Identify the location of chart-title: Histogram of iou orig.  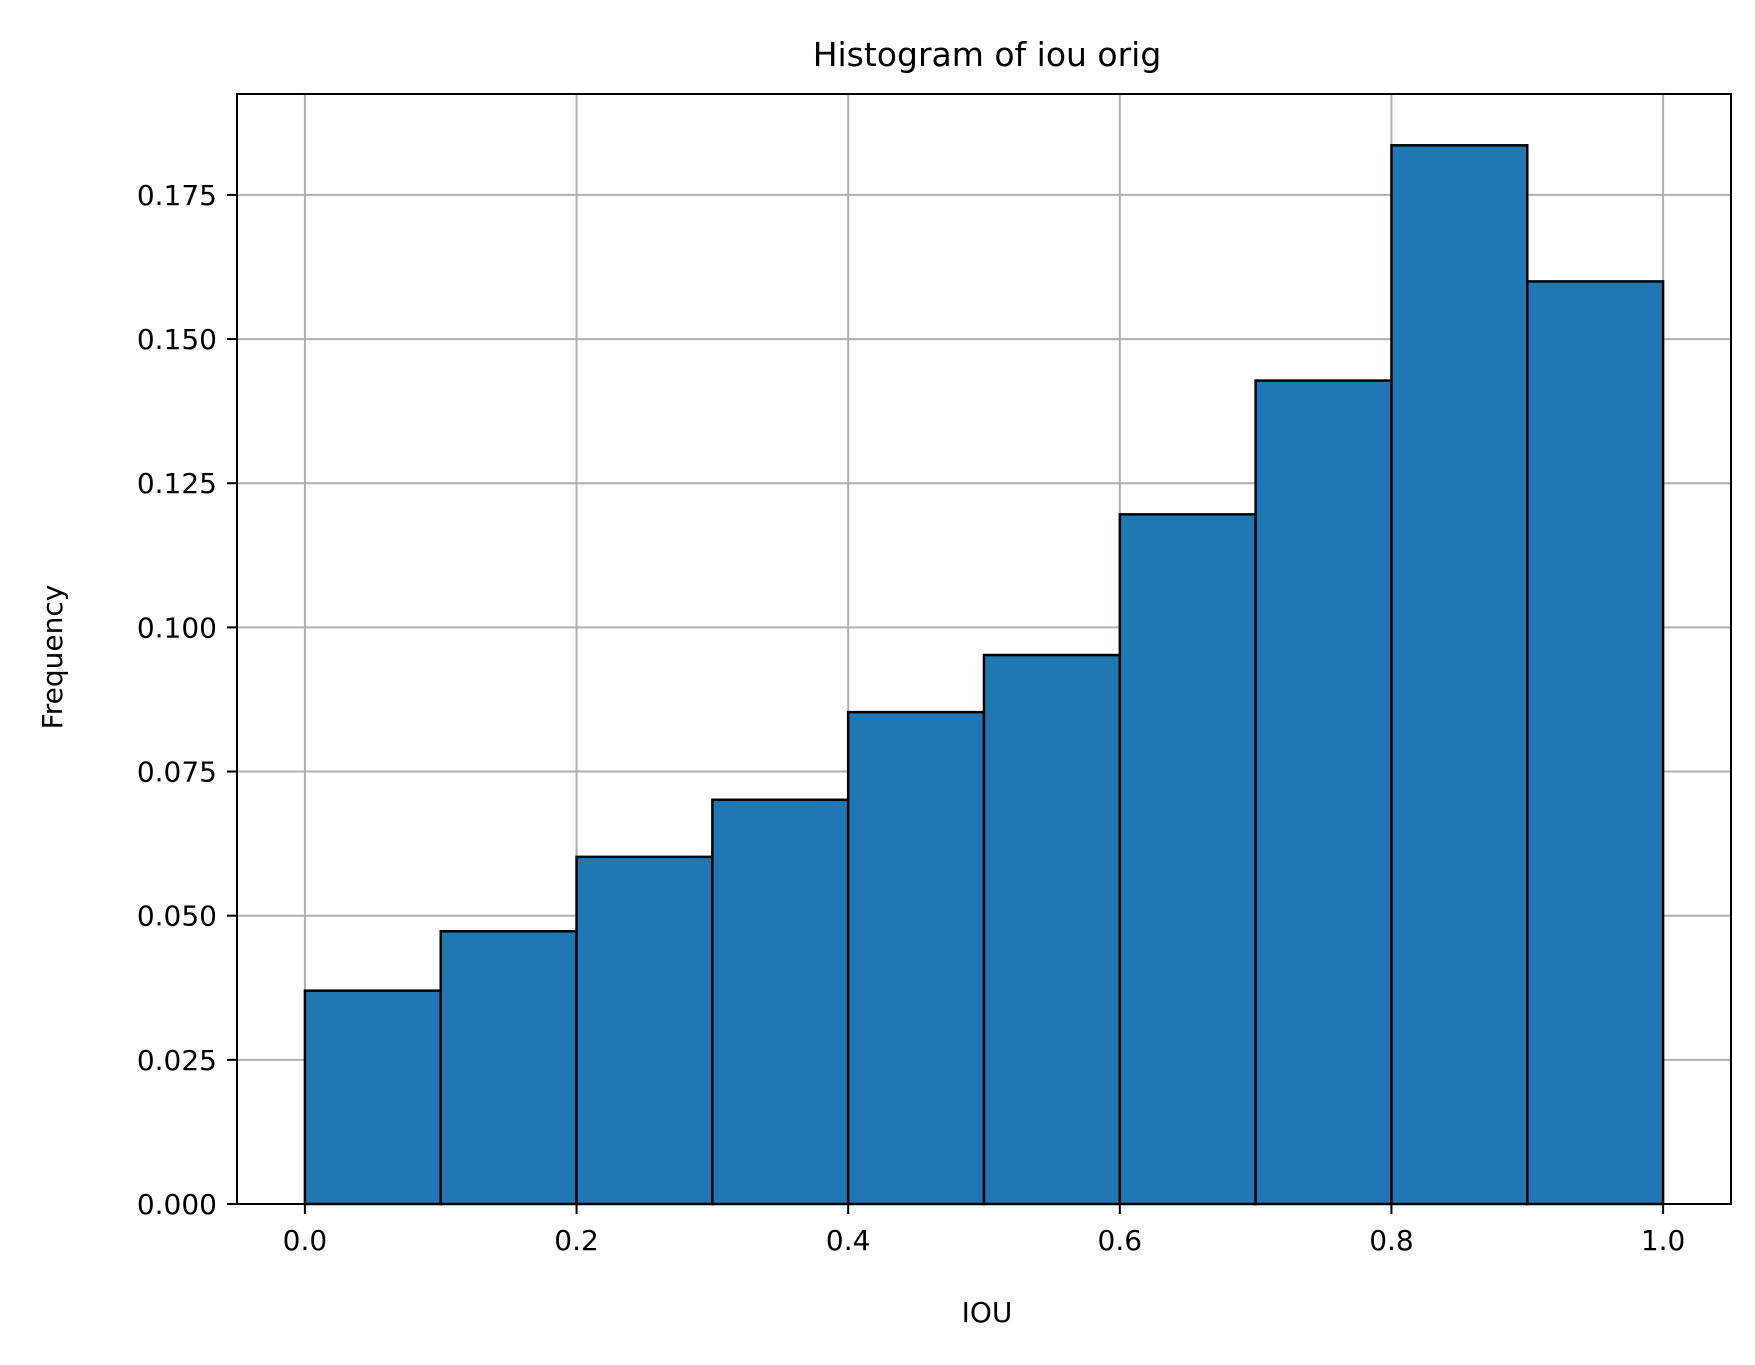
(987, 54).